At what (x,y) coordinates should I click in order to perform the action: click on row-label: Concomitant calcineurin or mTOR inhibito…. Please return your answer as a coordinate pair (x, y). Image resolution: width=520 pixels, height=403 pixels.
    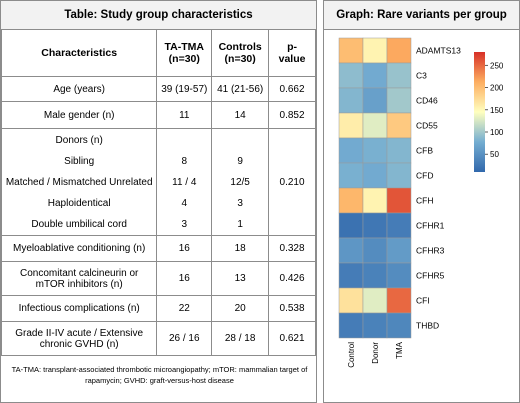
    Looking at the image, I should click on (79, 278).